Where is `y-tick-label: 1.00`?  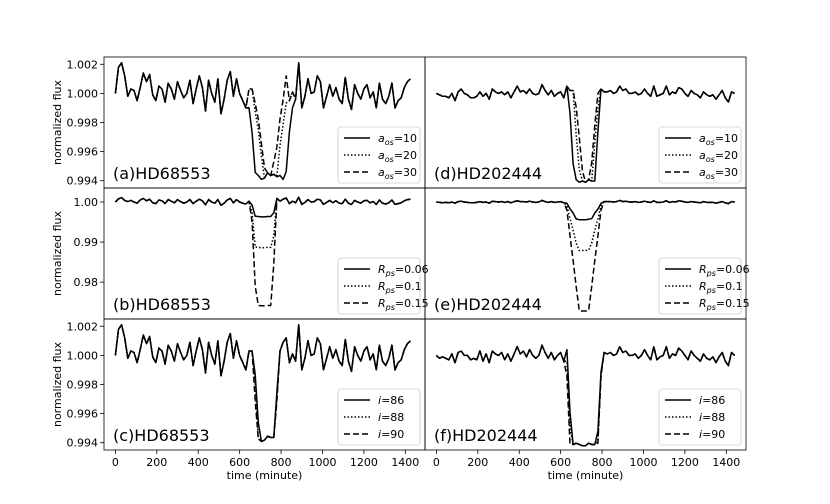 y-tick-label: 1.00 is located at coordinates (86, 202).